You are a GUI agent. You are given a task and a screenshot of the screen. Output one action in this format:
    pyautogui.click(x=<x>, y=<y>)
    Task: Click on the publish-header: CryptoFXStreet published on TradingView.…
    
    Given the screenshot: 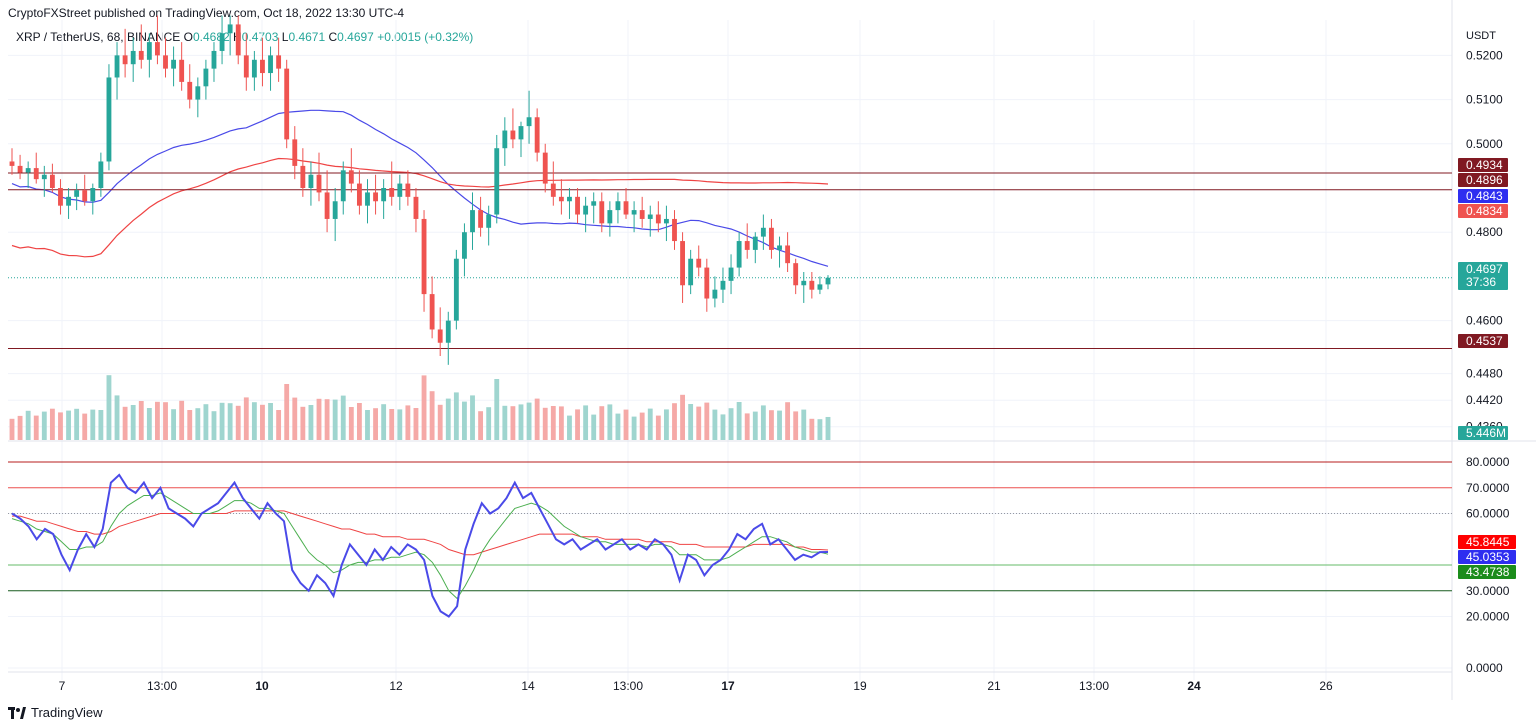 What is the action you would take?
    pyautogui.click(x=206, y=13)
    